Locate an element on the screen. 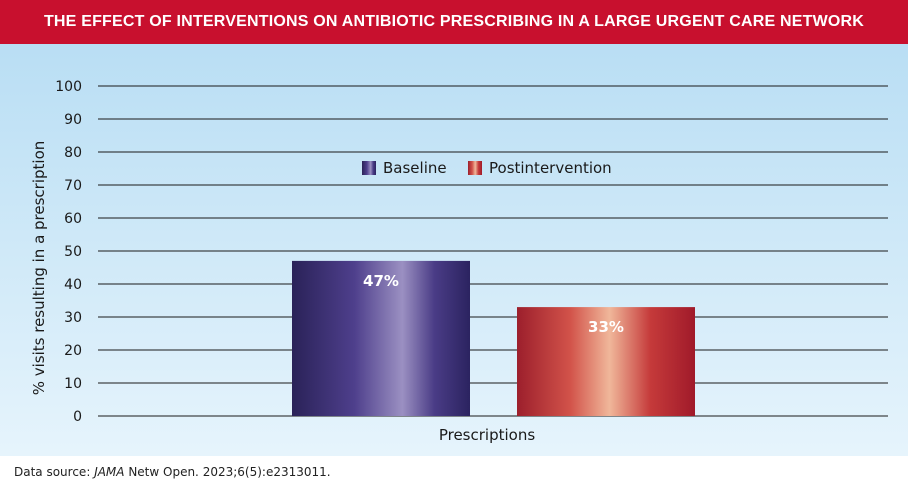 The width and height of the screenshot is (908, 497). y-axis-label: % visits resulting in a prescription is located at coordinates (39, 268).